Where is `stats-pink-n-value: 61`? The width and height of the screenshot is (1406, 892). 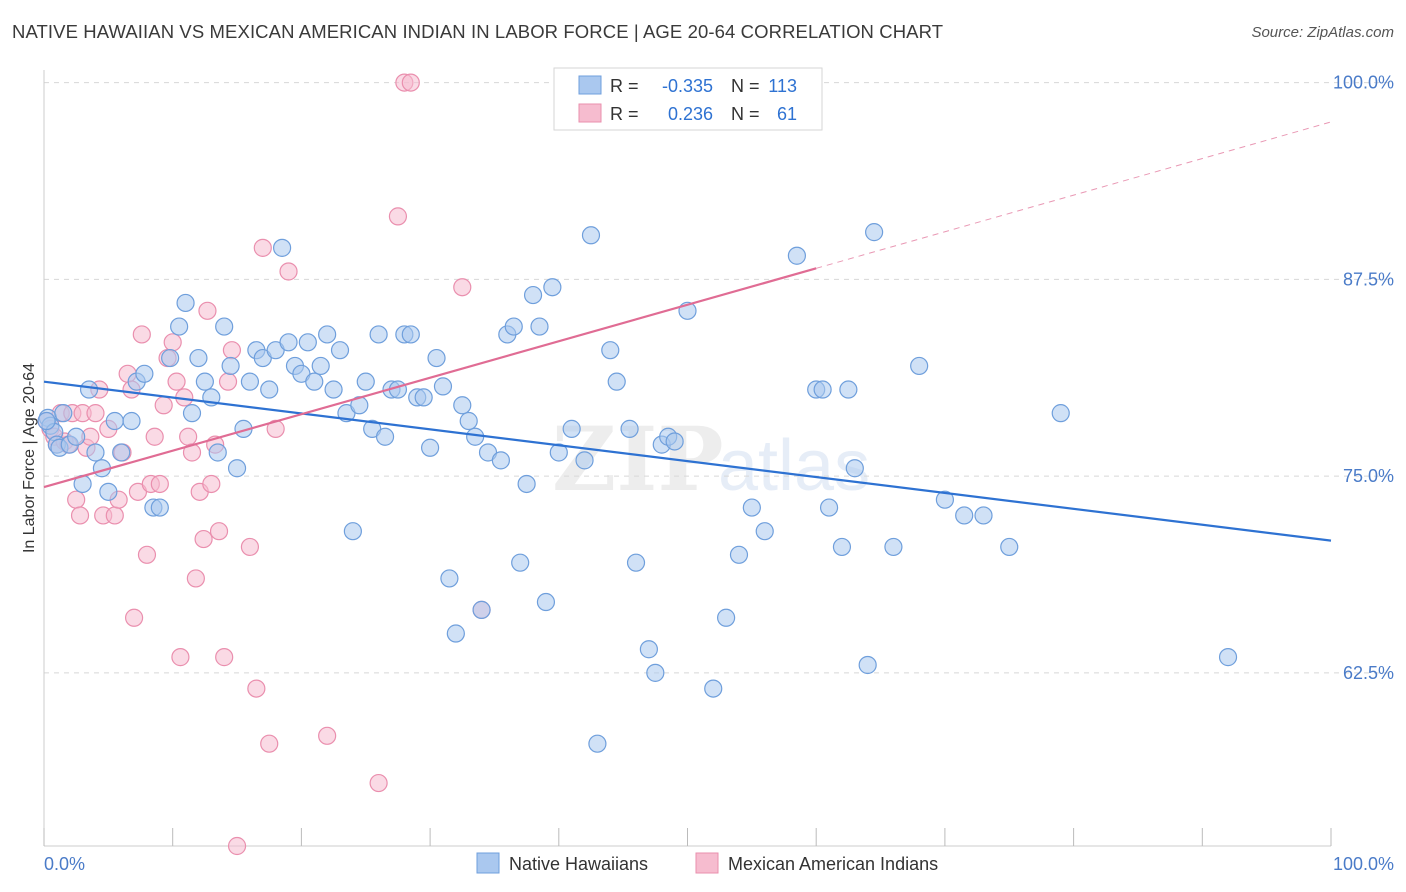
stats-pink-n-value: 61 is located at coordinates (787, 114).